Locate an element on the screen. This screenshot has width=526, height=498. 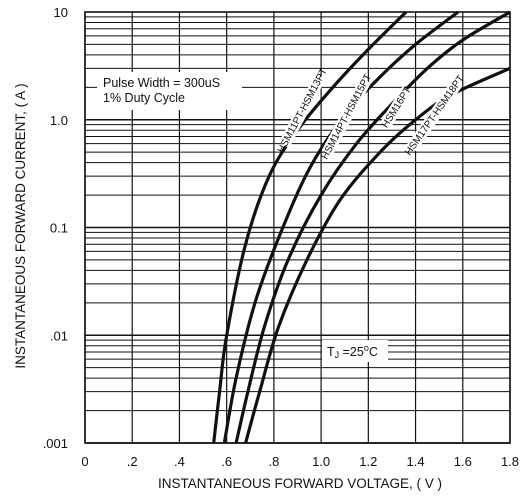
temperature-subscript: J is located at coordinates (337, 355).